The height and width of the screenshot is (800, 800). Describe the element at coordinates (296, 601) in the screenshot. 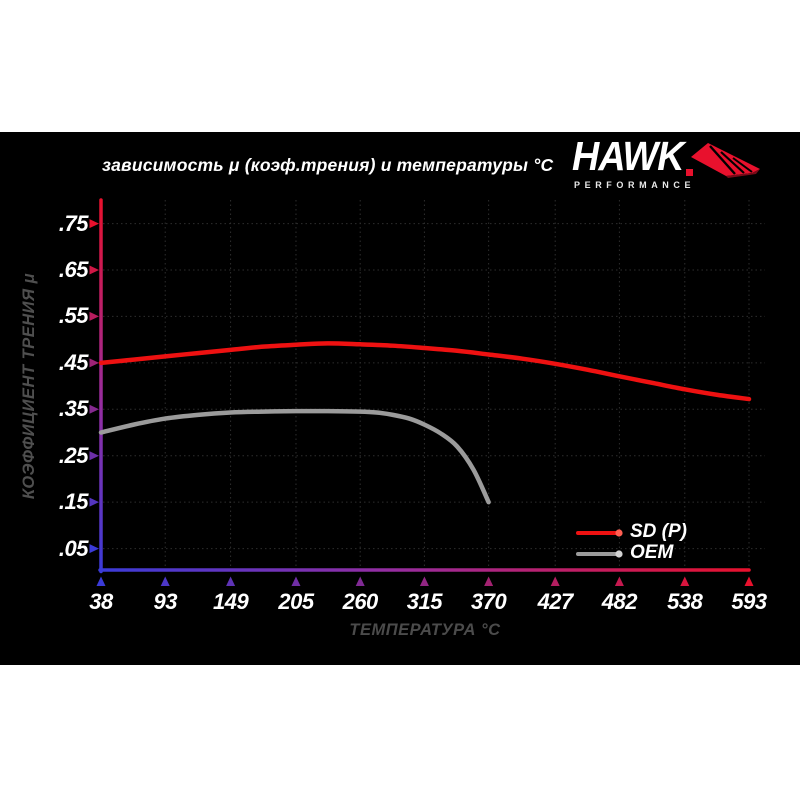

I see `x-tick-label: 205` at that location.